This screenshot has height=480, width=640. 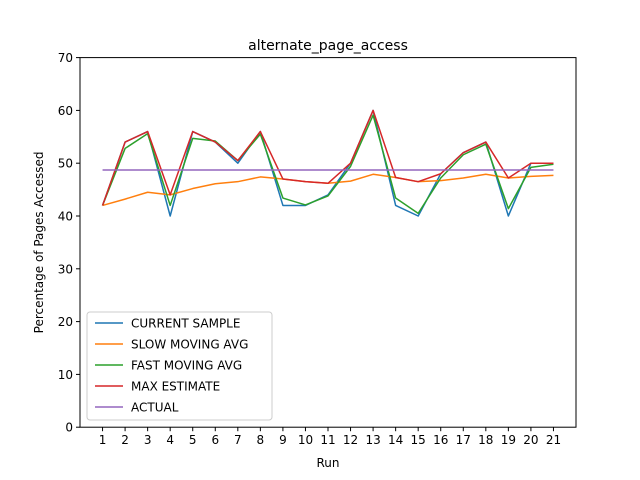 I want to click on y-tick-label: 70, so click(x=65, y=58).